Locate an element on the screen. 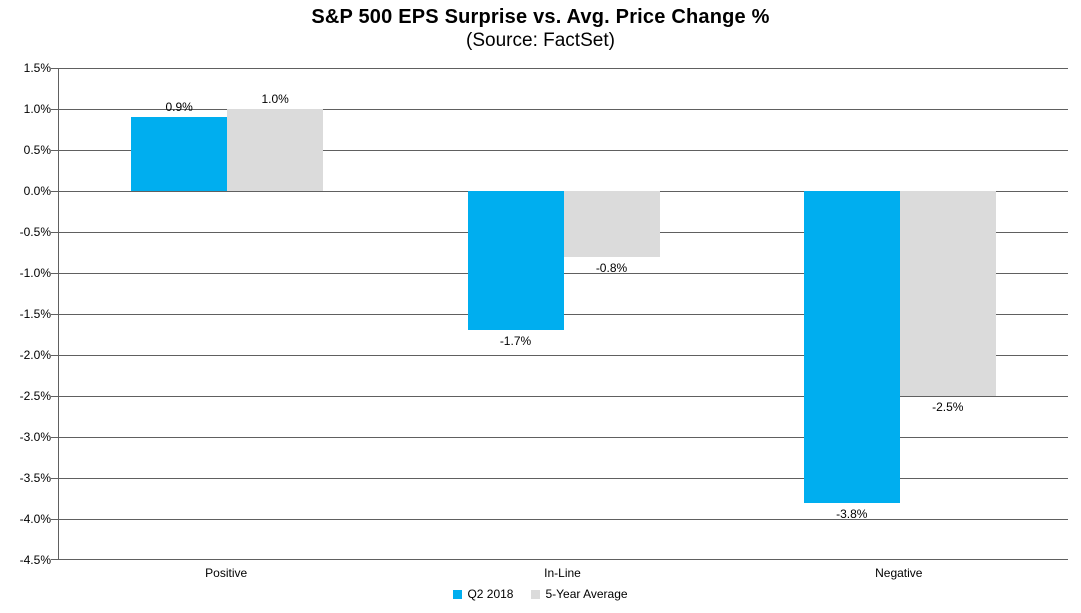 The width and height of the screenshot is (1081, 613). legend-item-5-year-average: 5-Year Average is located at coordinates (579, 594).